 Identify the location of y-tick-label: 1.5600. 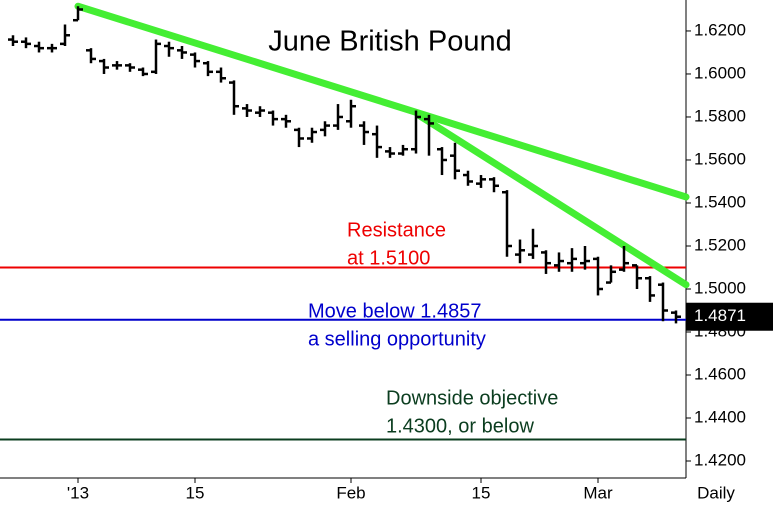
(720, 158).